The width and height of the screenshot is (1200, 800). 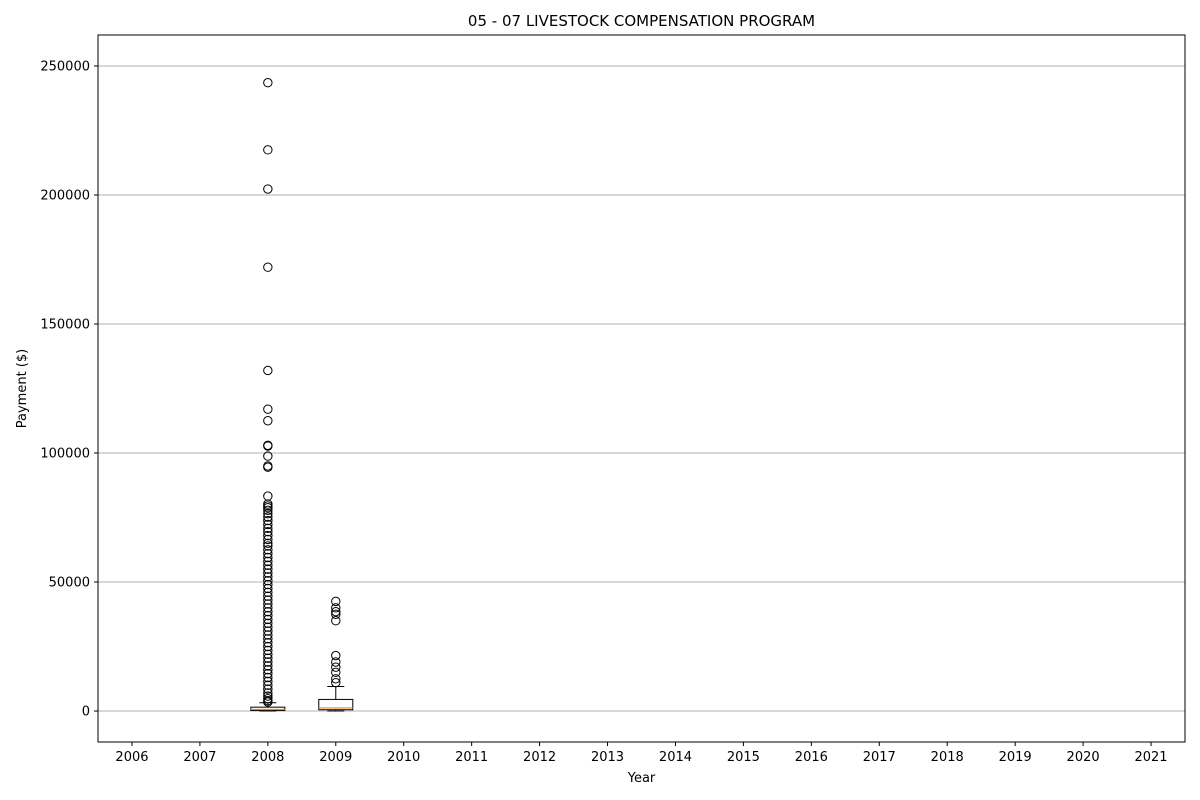 What do you see at coordinates (403, 757) in the screenshot?
I see `x-tick-label: 2010` at bounding box center [403, 757].